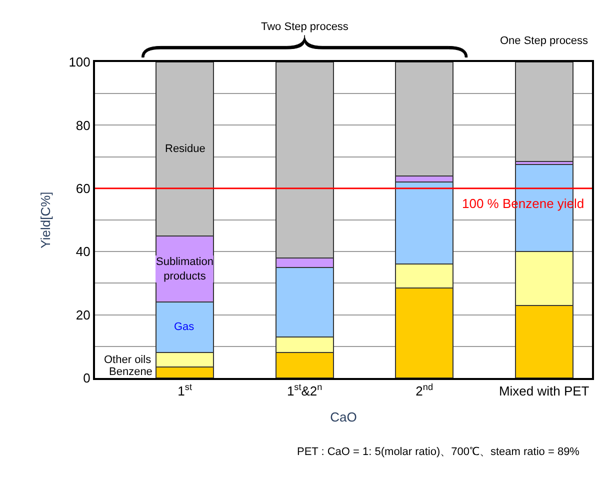  I want to click on series-label: Residue, so click(185, 149).